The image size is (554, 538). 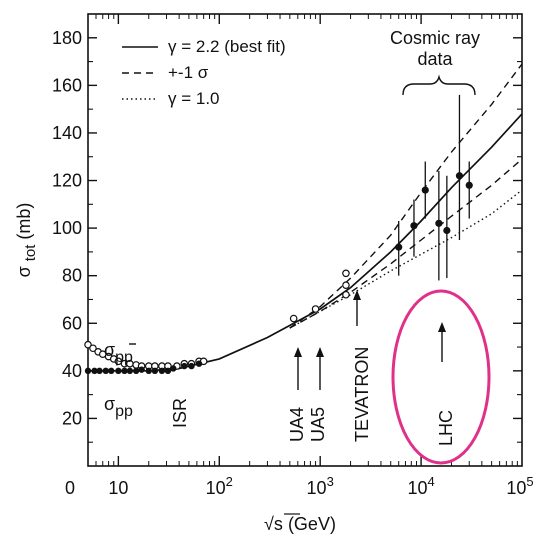 I want to click on ua5-label: UA5, so click(x=318, y=424).